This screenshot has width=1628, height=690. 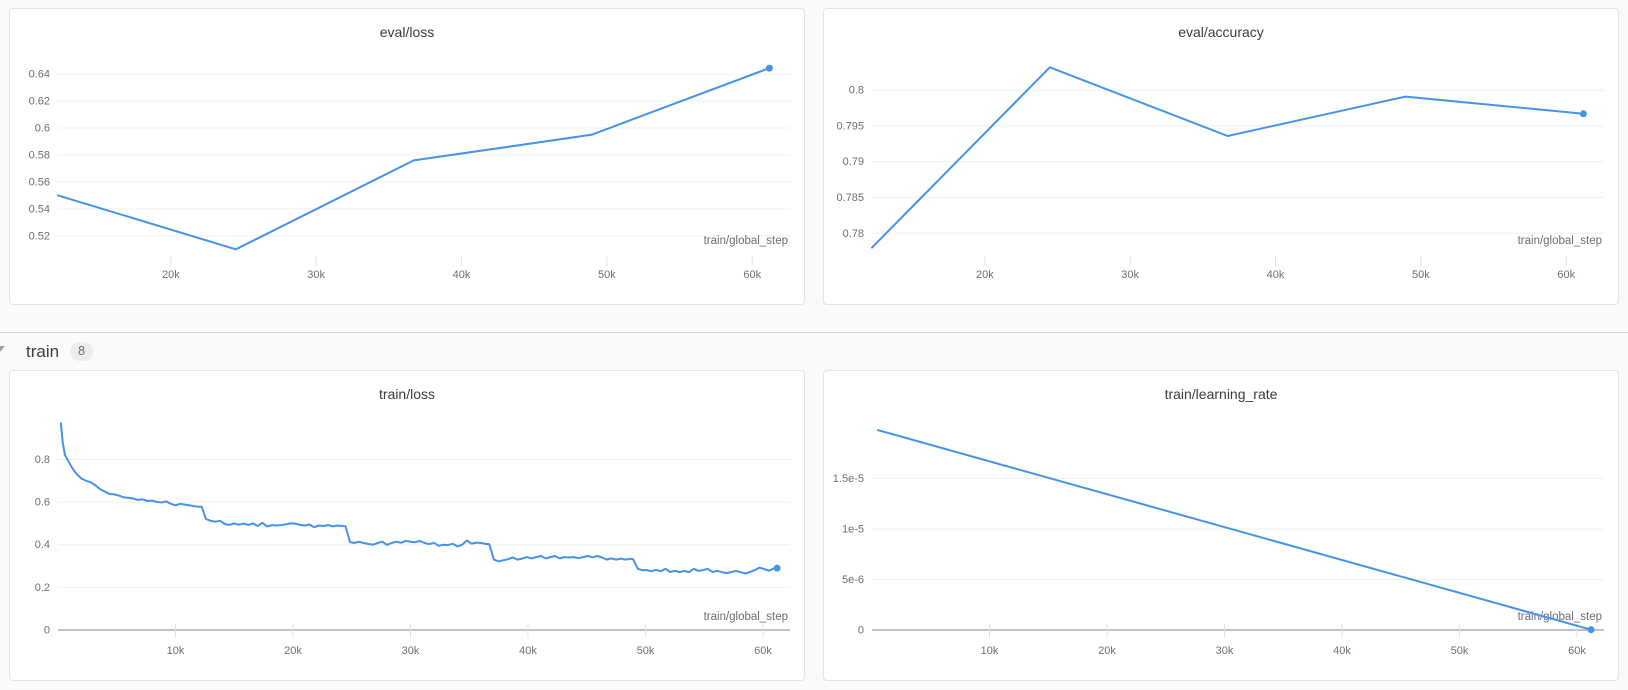 What do you see at coordinates (42, 545) in the screenshot?
I see `svg-text: 0.4` at bounding box center [42, 545].